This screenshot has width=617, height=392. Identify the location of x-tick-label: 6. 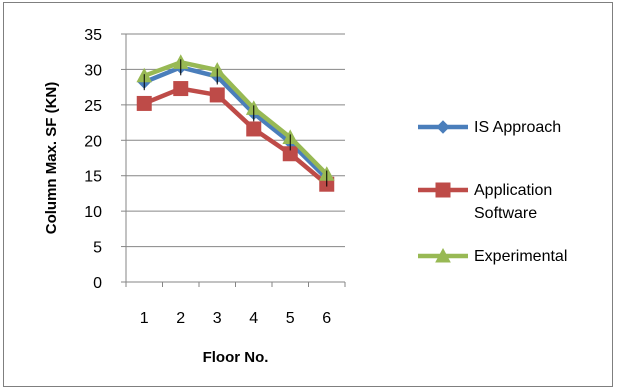
(326, 318).